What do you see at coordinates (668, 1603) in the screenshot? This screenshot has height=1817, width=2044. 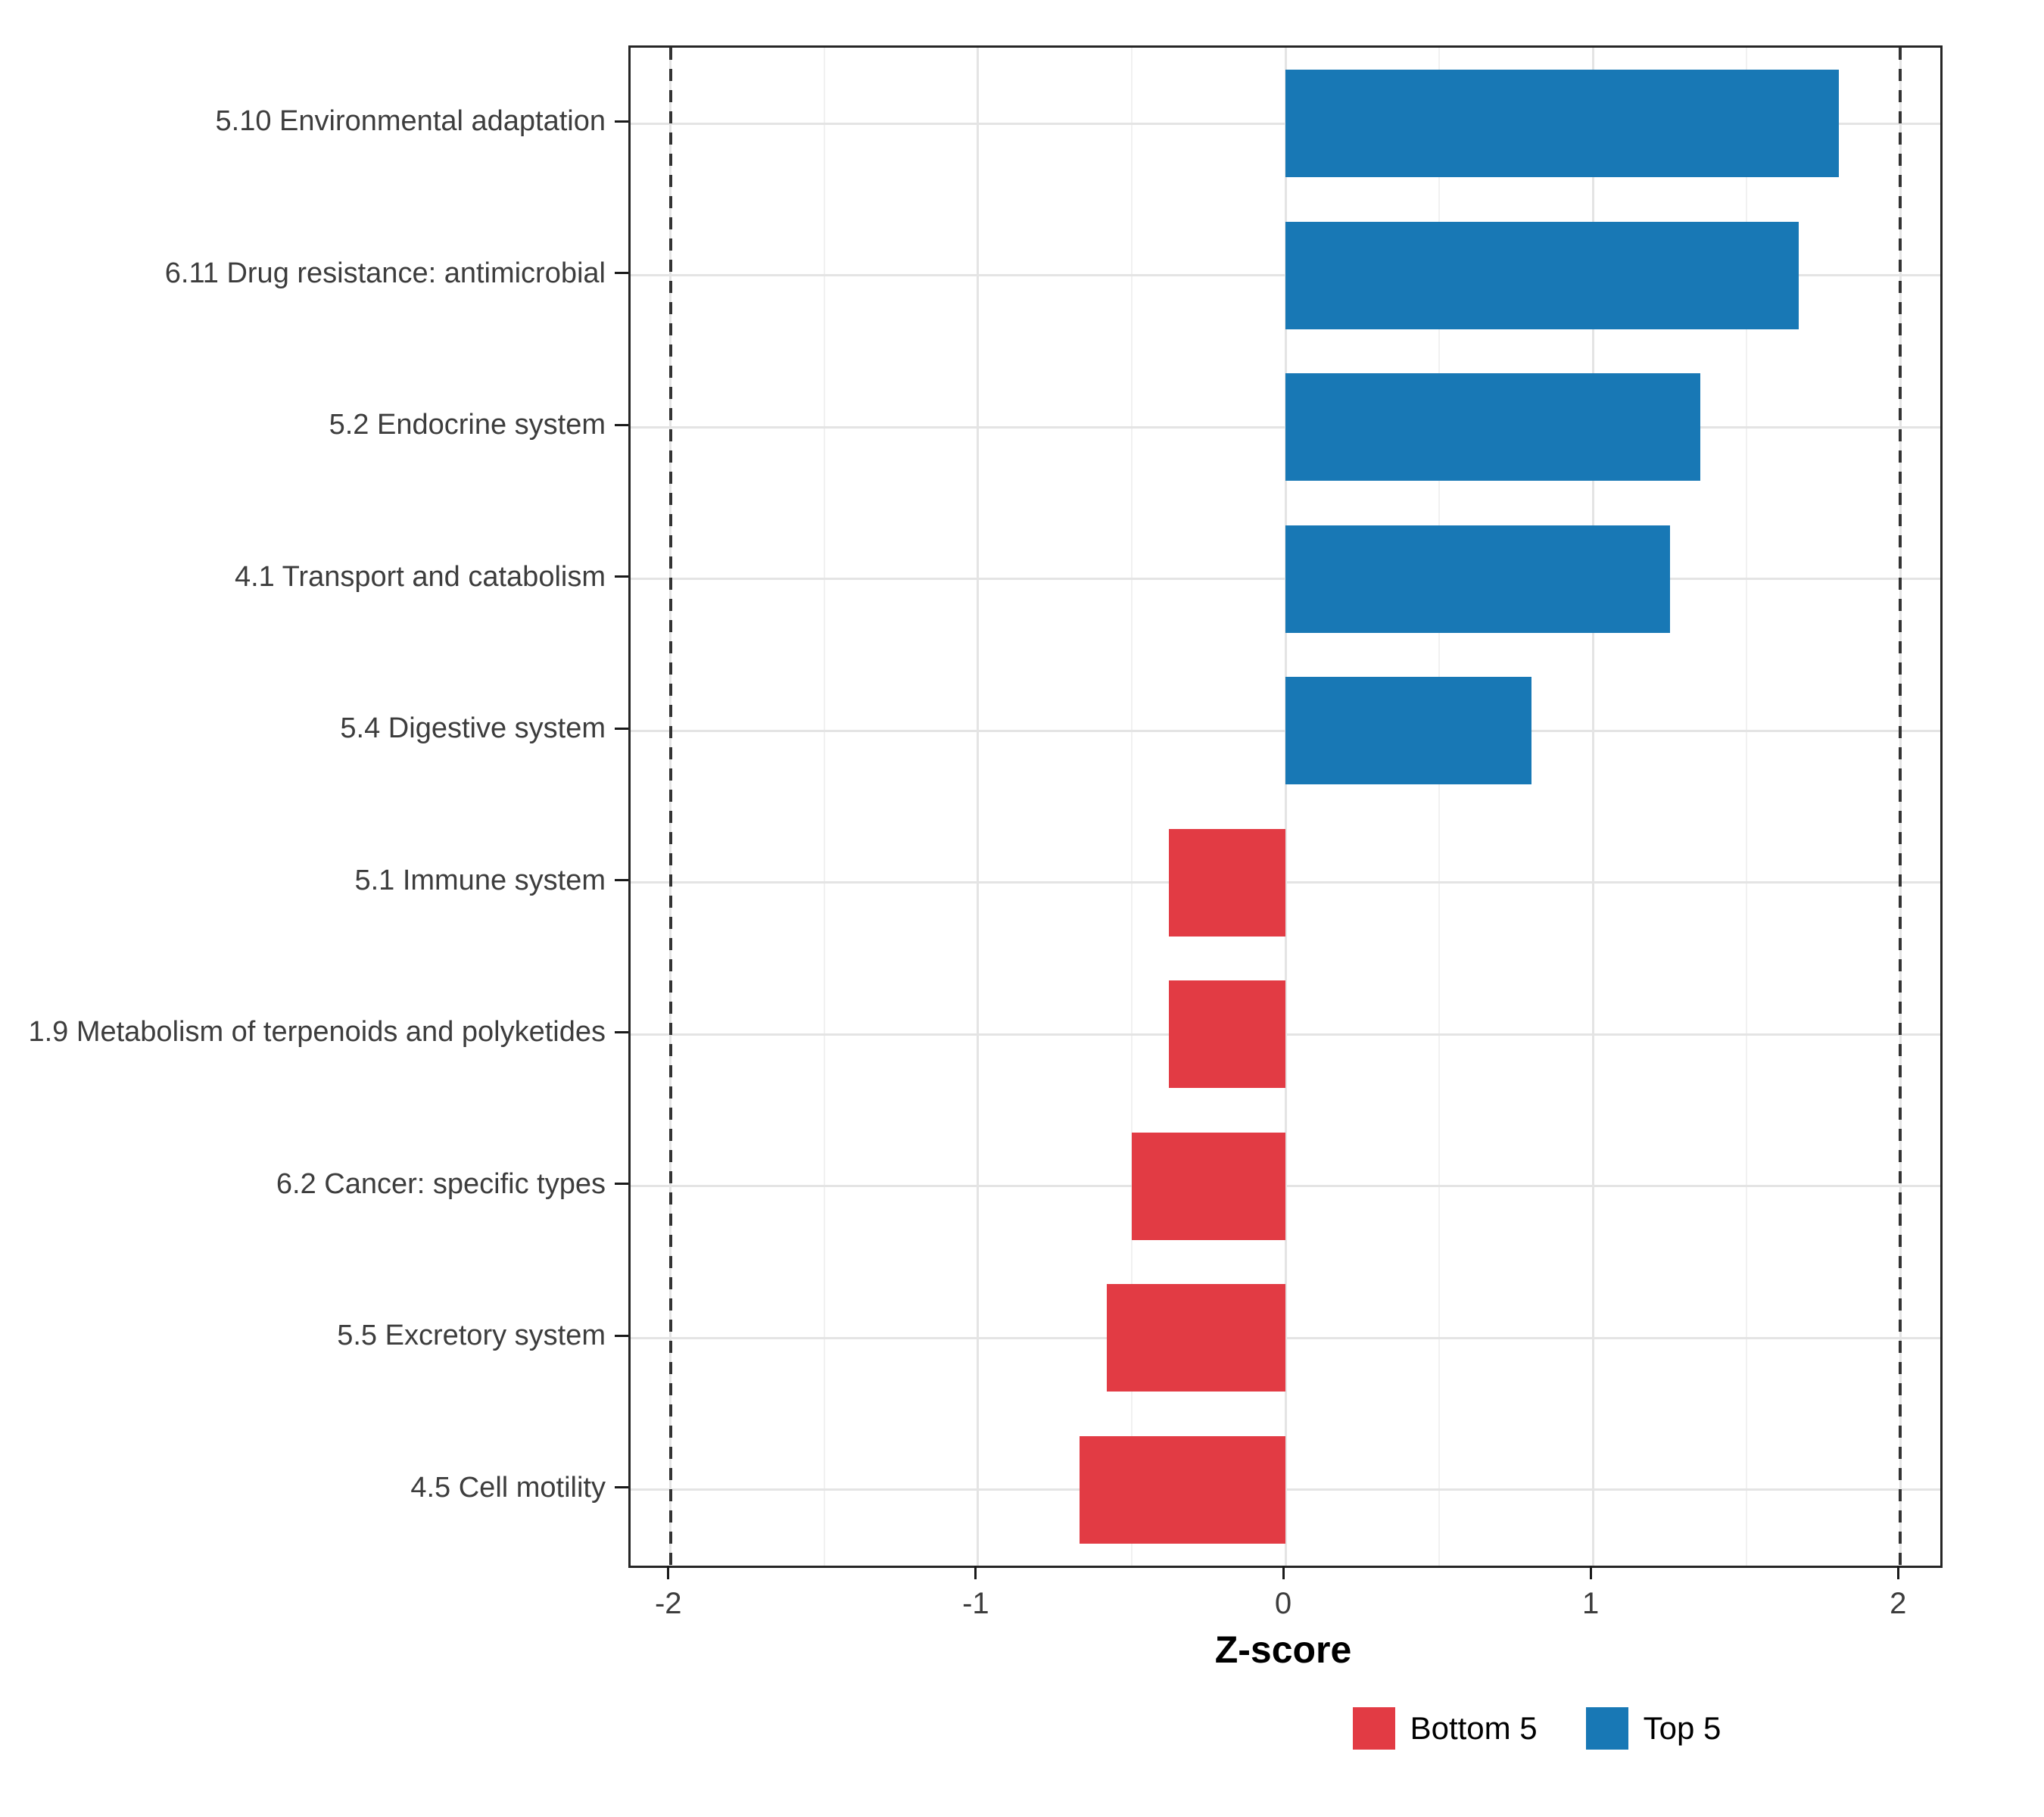 I see `x-tick-label: -2` at bounding box center [668, 1603].